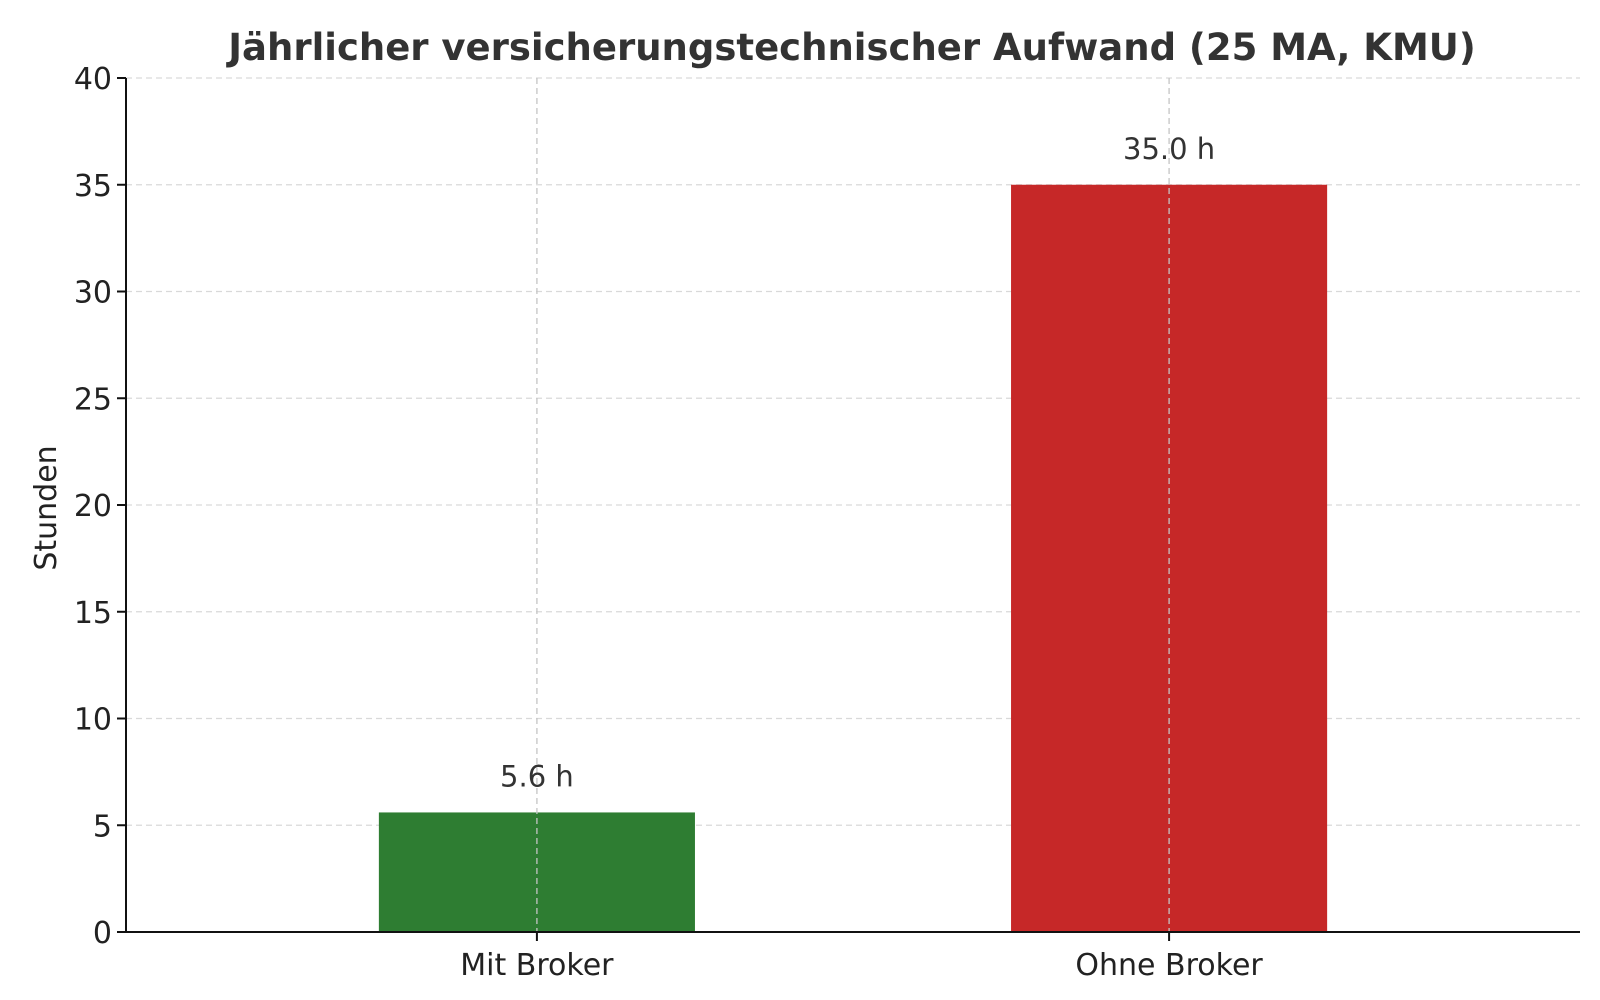  I want to click on y-tick-label: 20, so click(93, 506).